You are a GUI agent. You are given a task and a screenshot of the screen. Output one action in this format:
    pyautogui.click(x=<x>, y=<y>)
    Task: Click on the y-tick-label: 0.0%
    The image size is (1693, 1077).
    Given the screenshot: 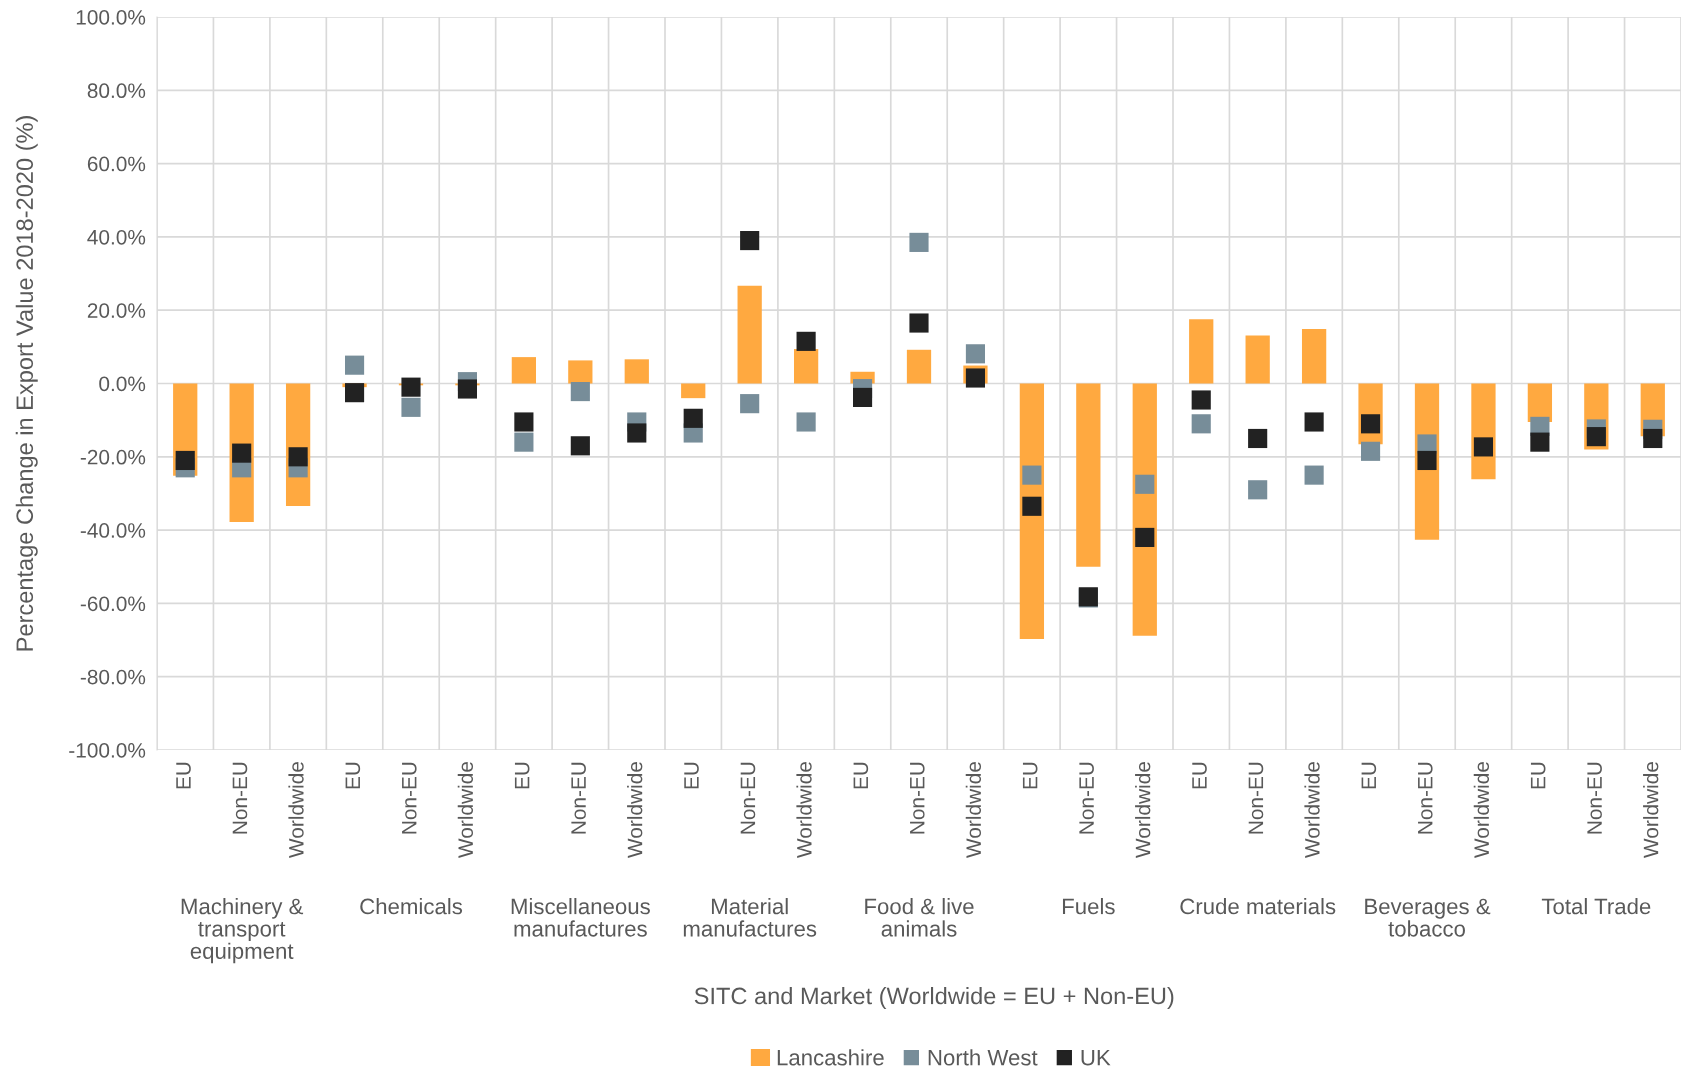 What is the action you would take?
    pyautogui.click(x=122, y=384)
    